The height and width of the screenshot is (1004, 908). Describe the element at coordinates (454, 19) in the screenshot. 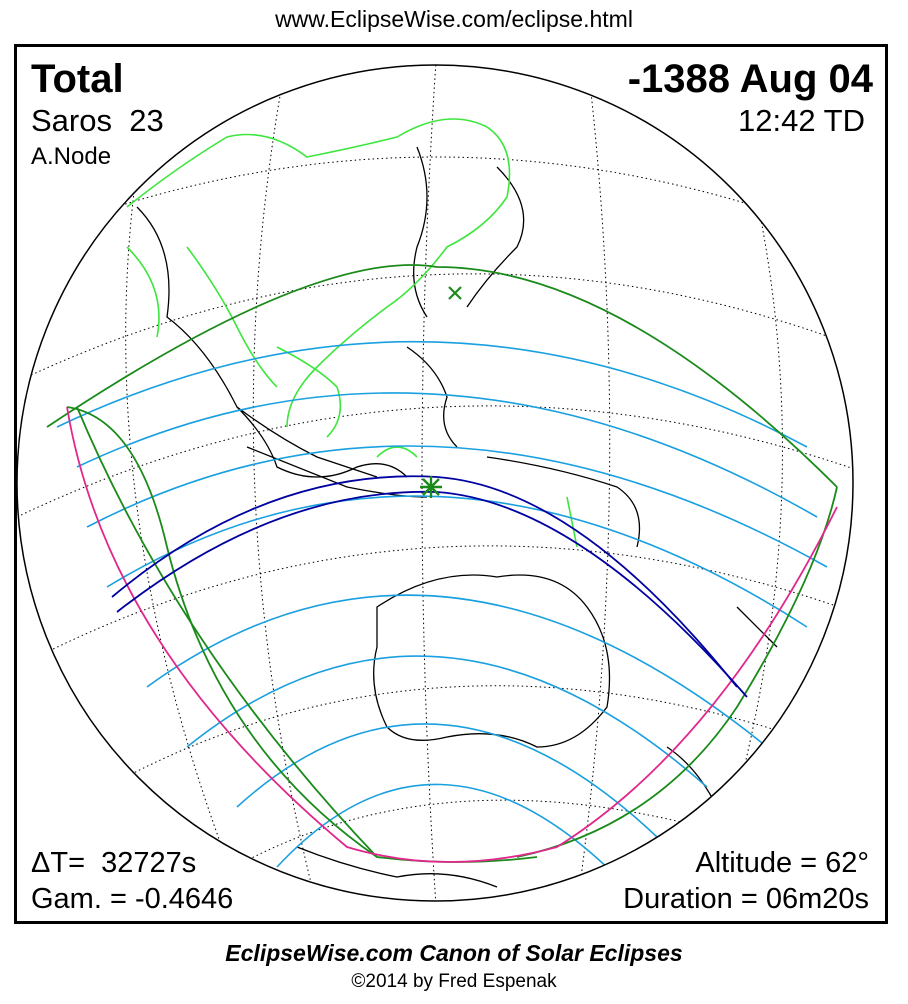

I see `page-url: www.EclipseWise.com/eclipse.html` at that location.